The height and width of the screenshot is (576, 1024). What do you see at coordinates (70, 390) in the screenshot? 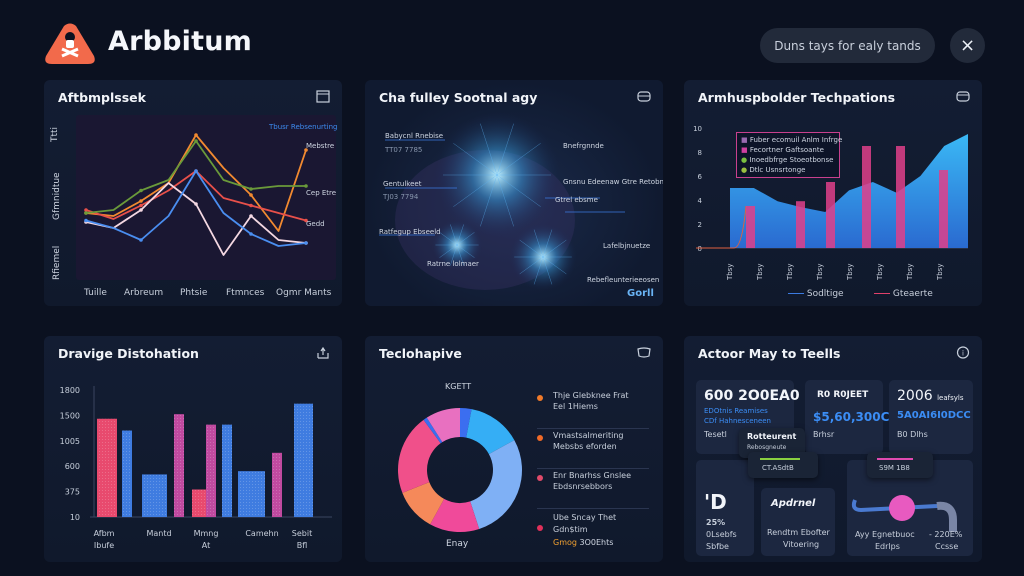
I see `y-tick-label: 1800` at bounding box center [70, 390].